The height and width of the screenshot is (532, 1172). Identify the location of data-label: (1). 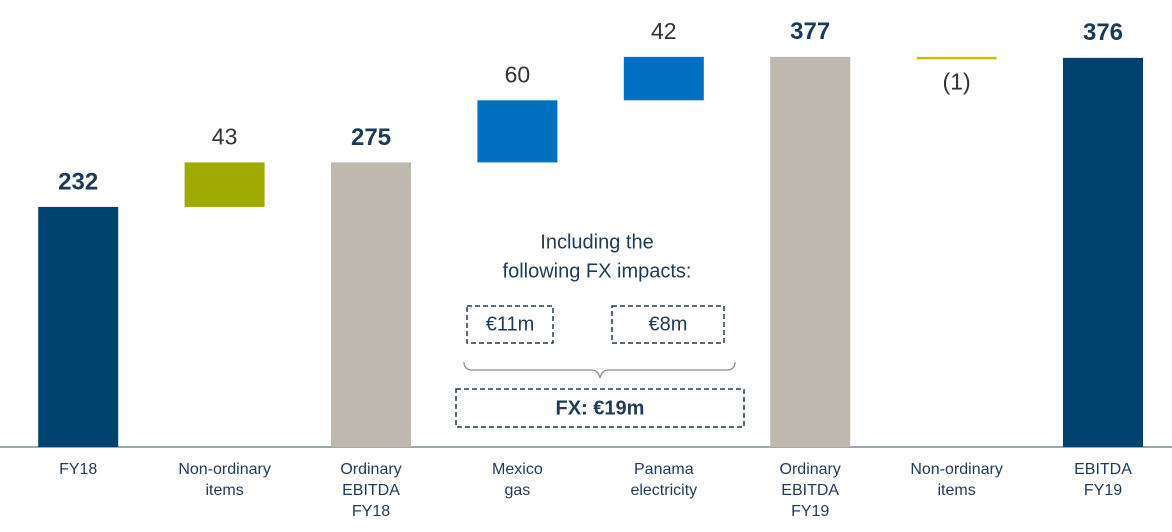
(957, 81).